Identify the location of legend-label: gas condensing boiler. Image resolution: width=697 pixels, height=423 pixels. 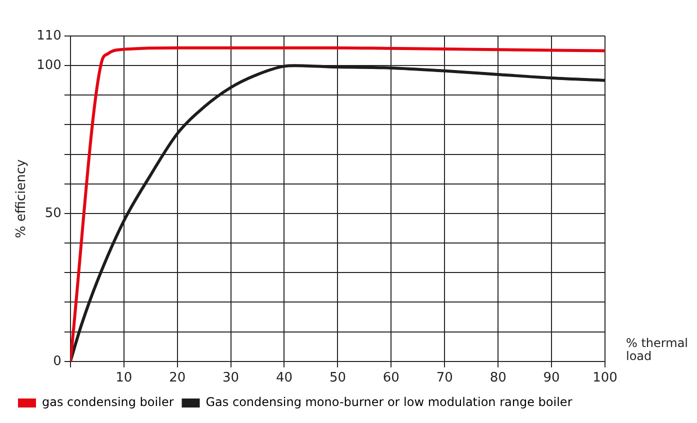
(108, 402).